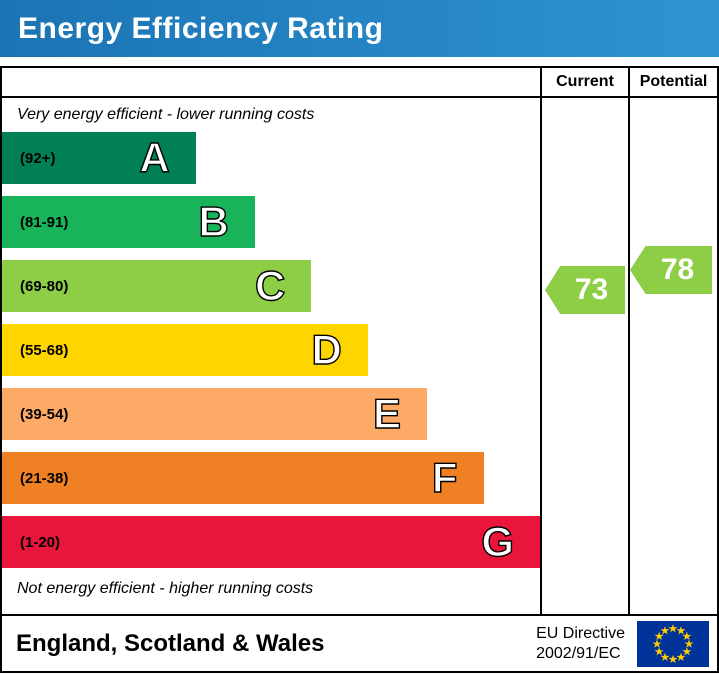  What do you see at coordinates (40, 542) in the screenshot?
I see `band-range-label: (1-20)` at bounding box center [40, 542].